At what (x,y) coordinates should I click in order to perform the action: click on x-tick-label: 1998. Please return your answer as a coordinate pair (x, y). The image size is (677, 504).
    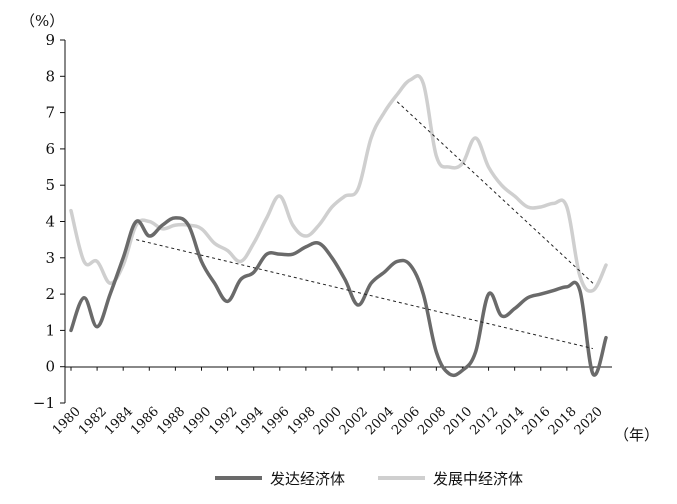
    Looking at the image, I should click on (302, 421).